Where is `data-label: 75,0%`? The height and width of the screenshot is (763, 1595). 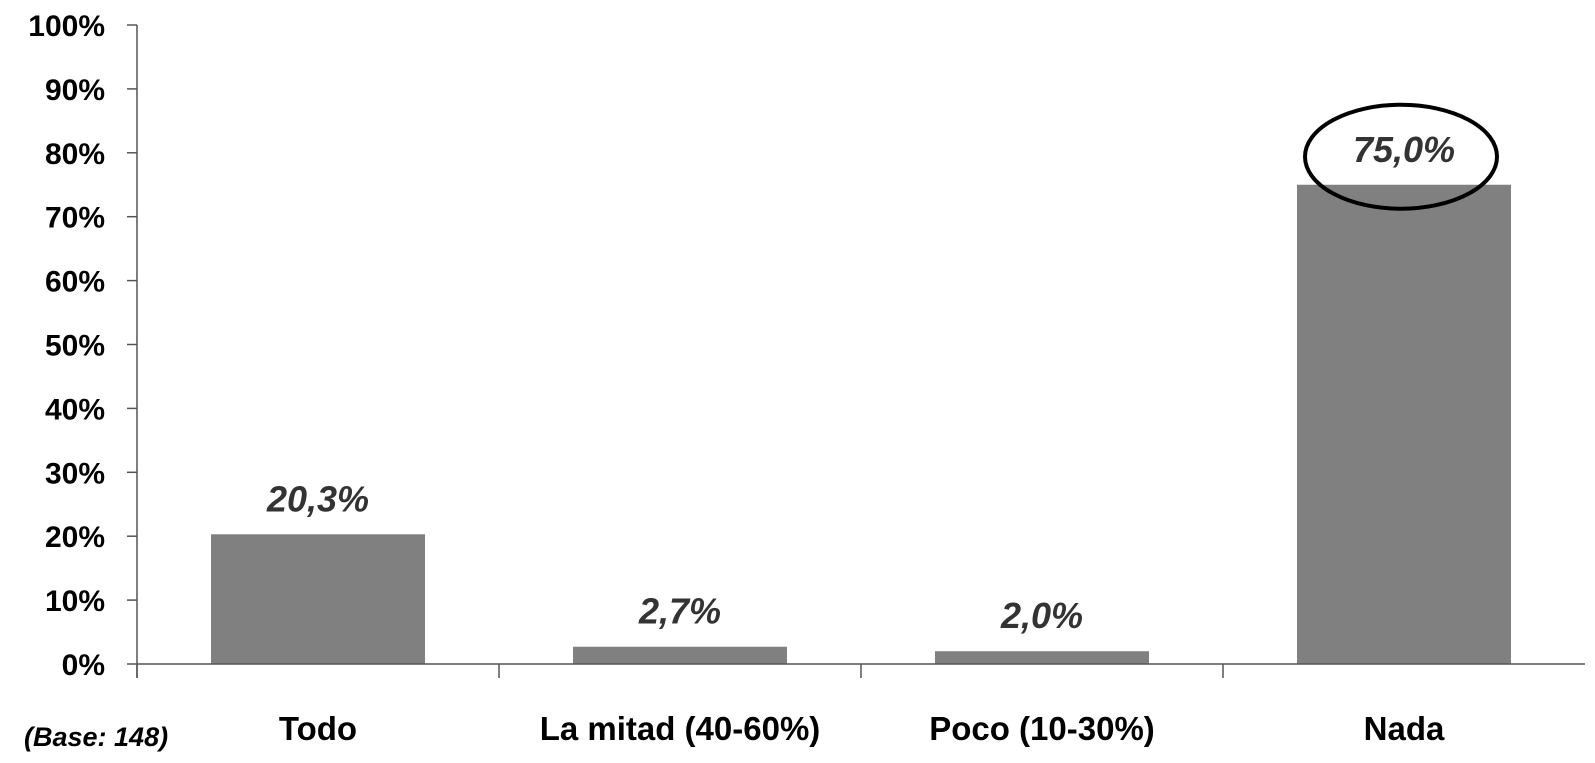 data-label: 75,0% is located at coordinates (1404, 149).